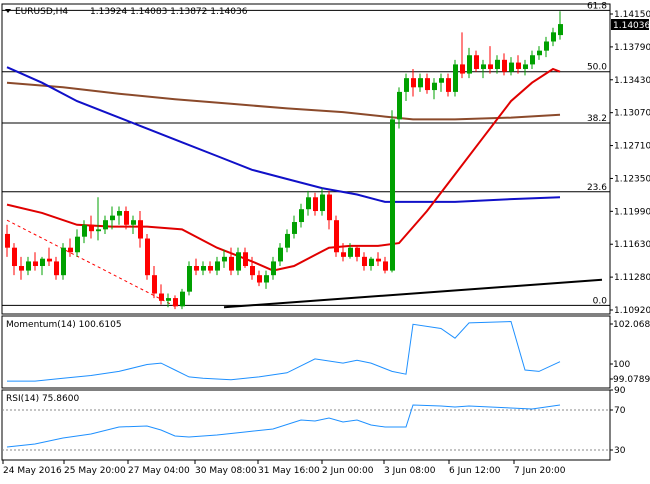 This screenshot has width=650, height=484. What do you see at coordinates (621, 365) in the screenshot?
I see `momentum-tick-label: 100` at bounding box center [621, 365].